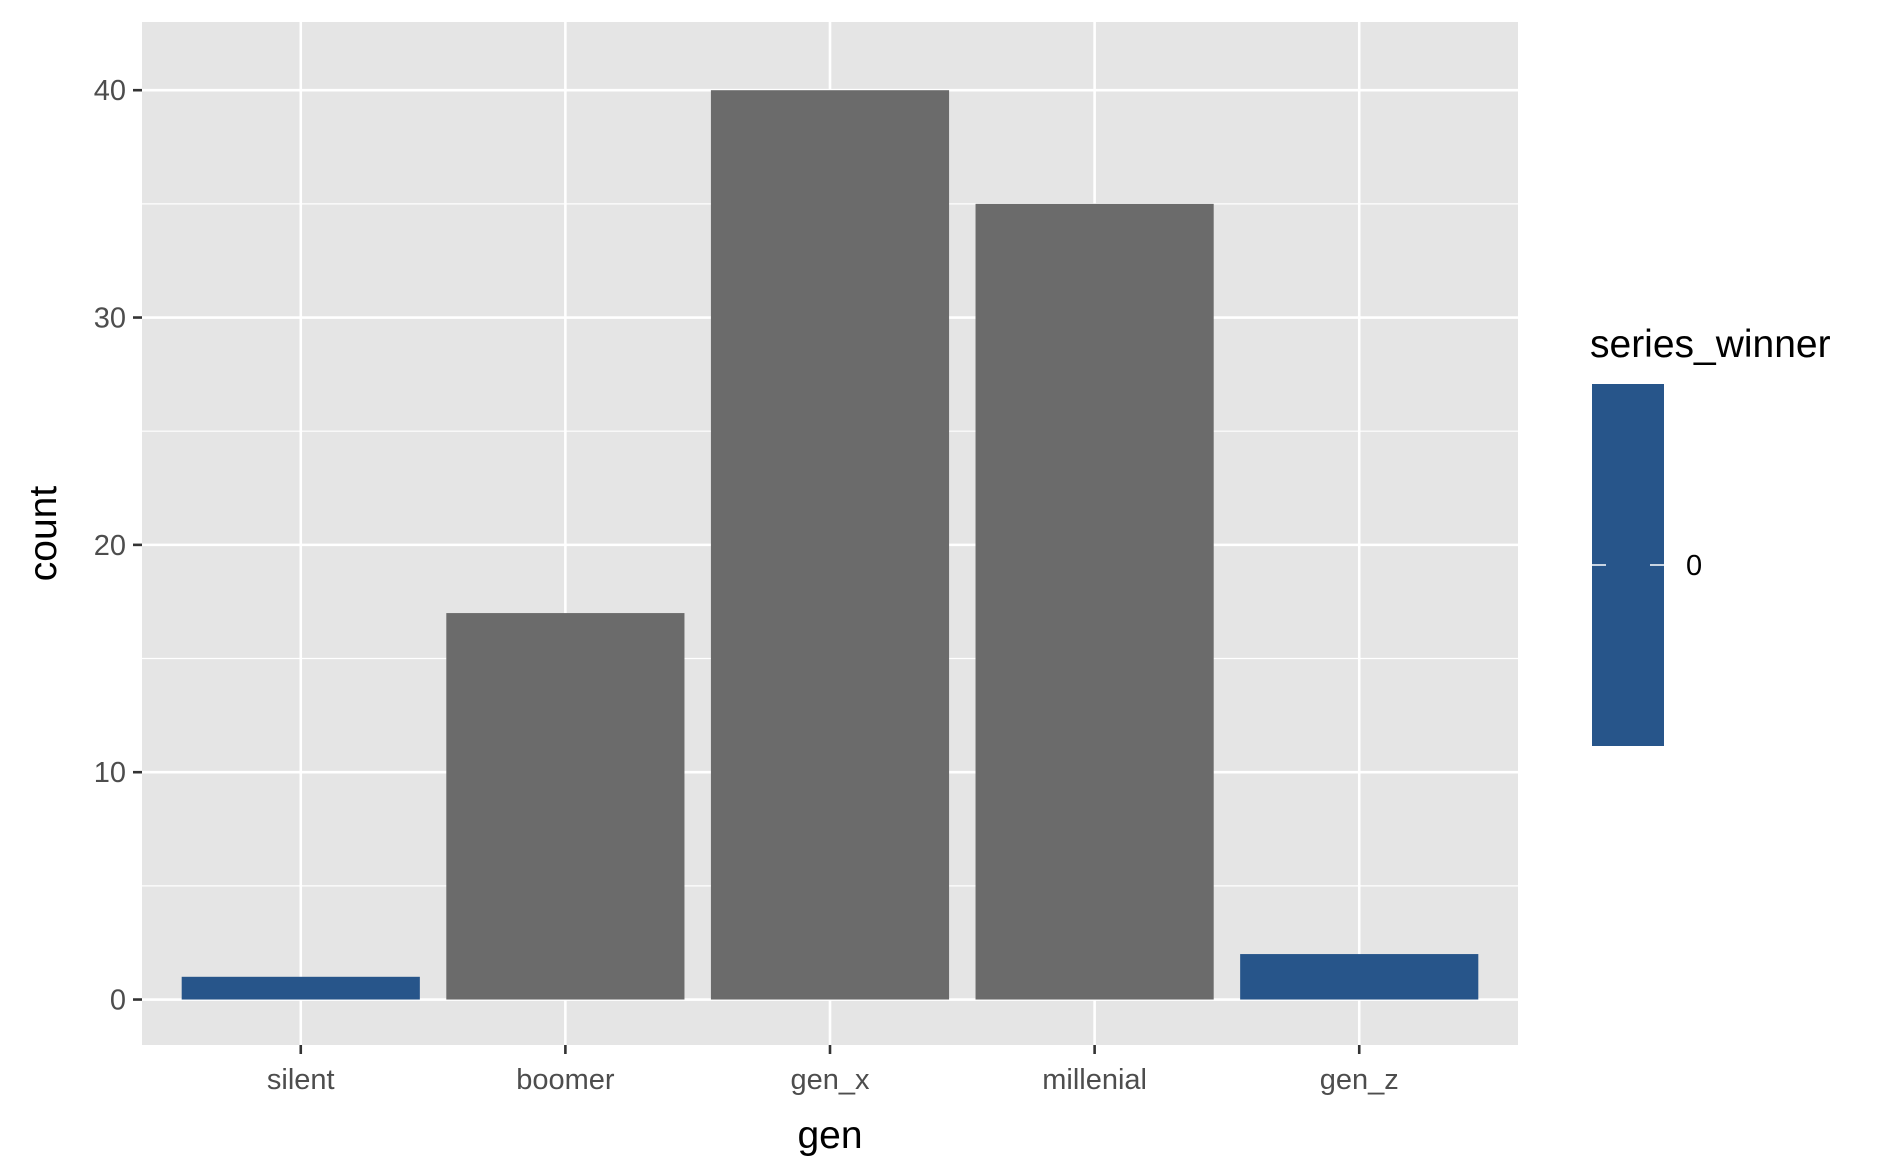  What do you see at coordinates (110, 319) in the screenshot?
I see `y-tick-label: 30` at bounding box center [110, 319].